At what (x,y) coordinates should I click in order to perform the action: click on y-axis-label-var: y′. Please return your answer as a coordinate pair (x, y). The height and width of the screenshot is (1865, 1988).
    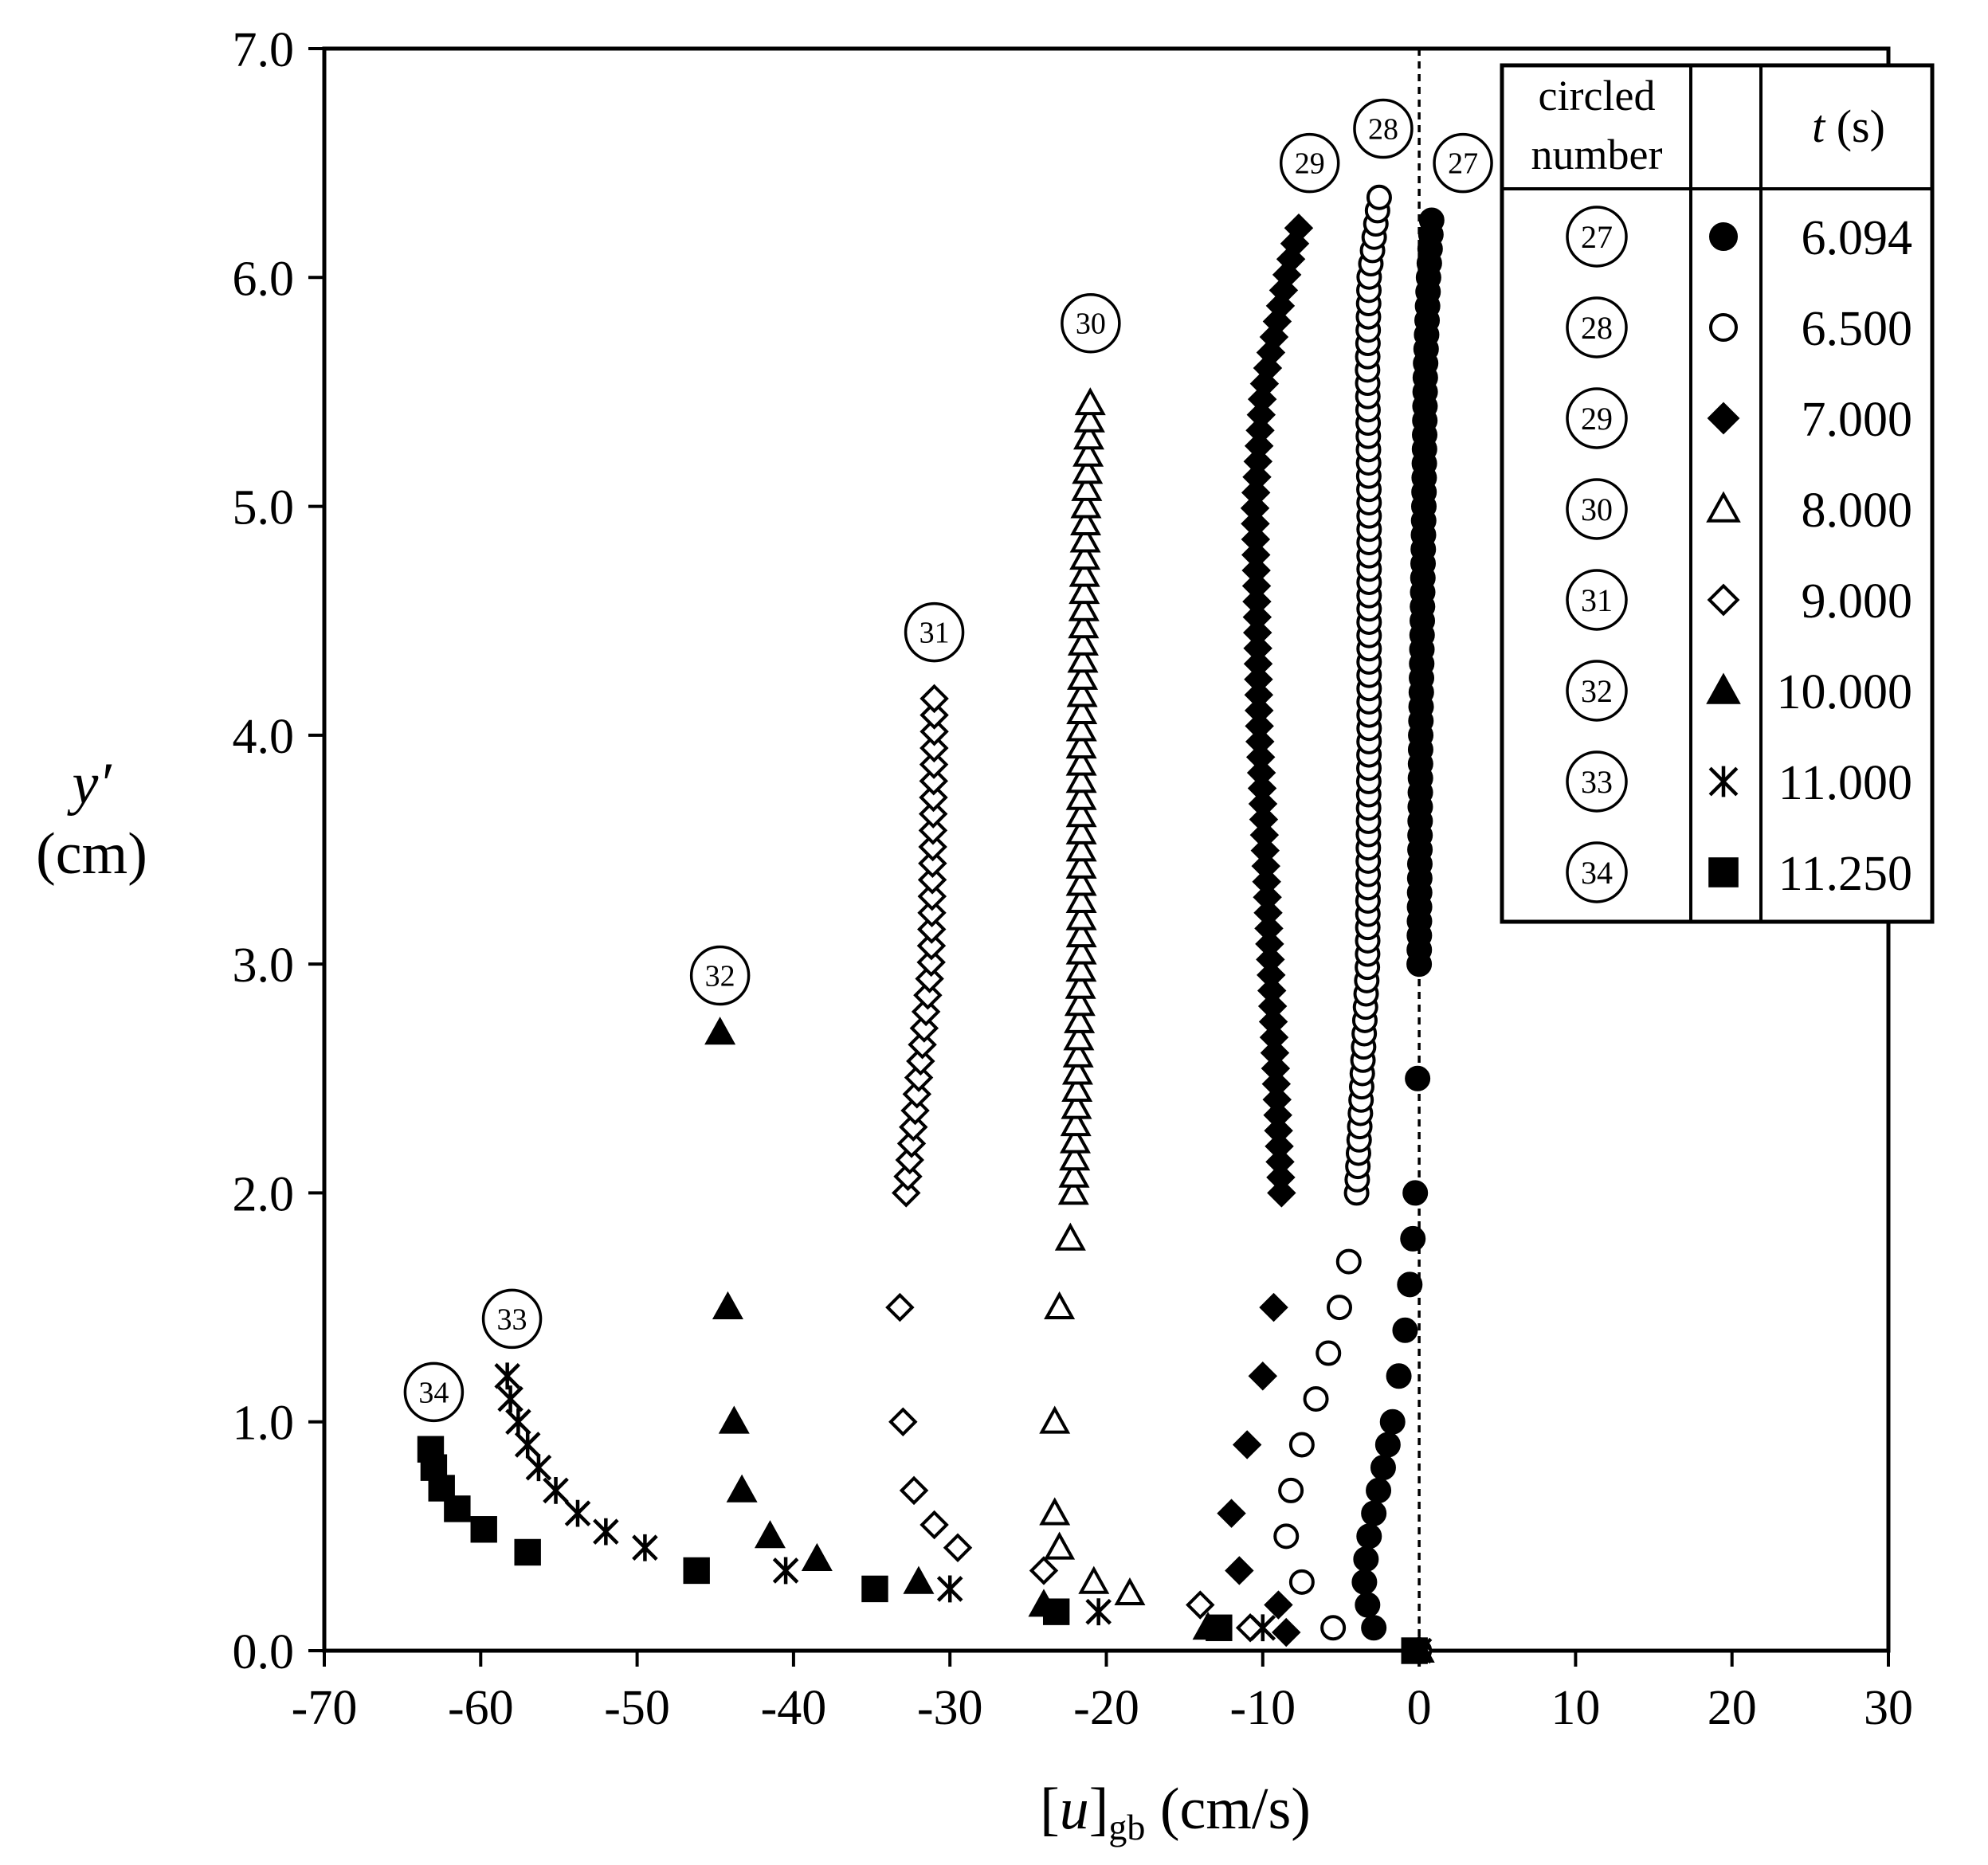
    Looking at the image, I should click on (89, 784).